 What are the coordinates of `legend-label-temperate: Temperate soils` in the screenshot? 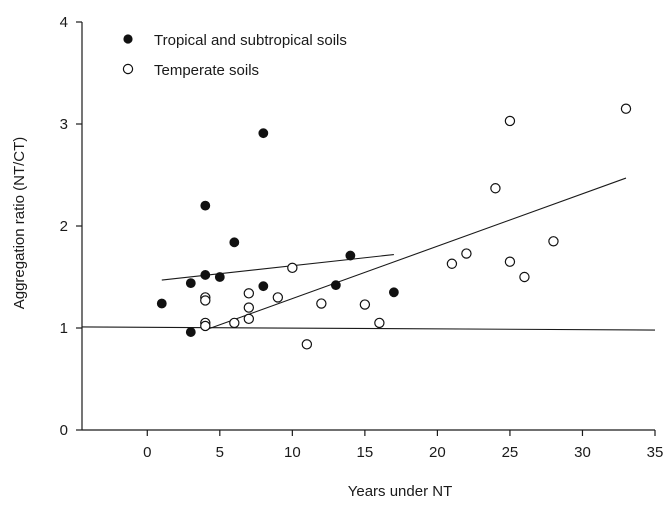 It's located at (206, 70).